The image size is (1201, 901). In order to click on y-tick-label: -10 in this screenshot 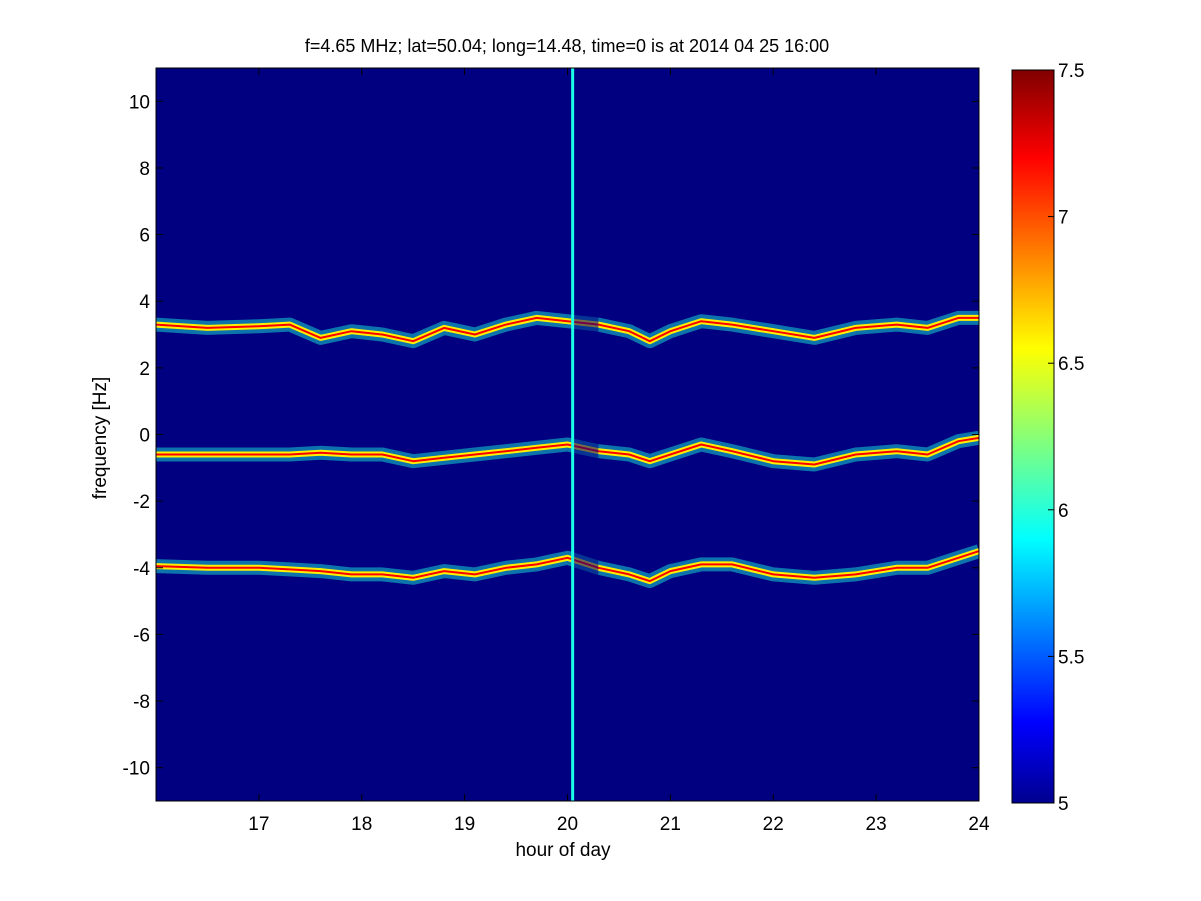, I will do `click(136, 769)`.